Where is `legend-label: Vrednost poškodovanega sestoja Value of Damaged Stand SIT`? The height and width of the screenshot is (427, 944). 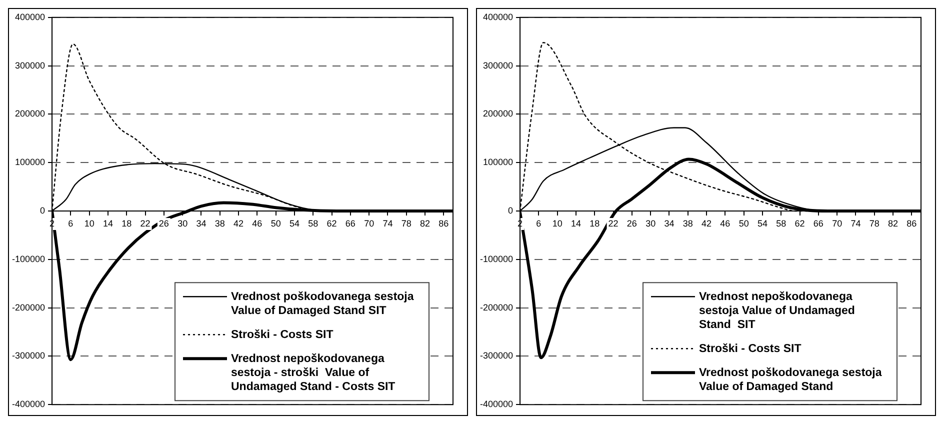 legend-label: Vrednost poškodovanega sestoja Value of Damaged Stand SIT is located at coordinates (322, 303).